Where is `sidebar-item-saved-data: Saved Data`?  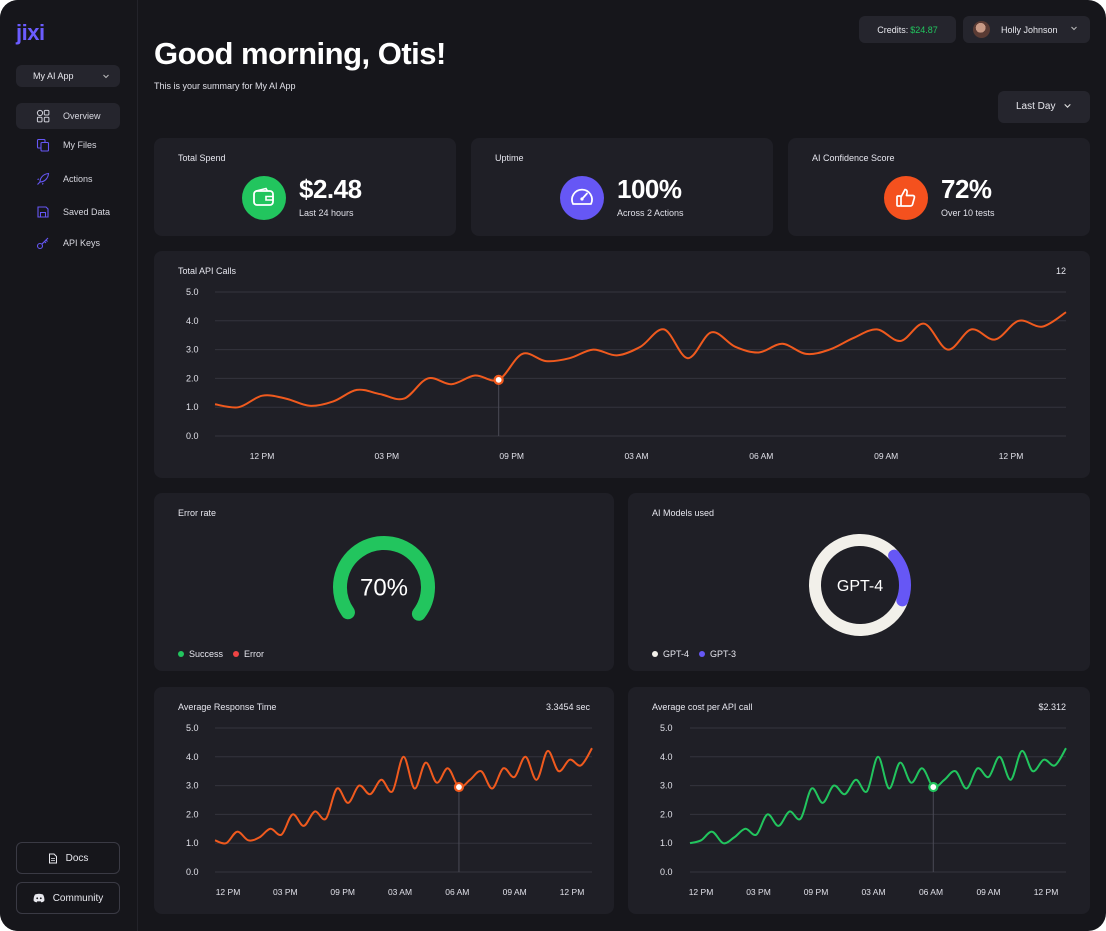
sidebar-item-saved-data: Saved Data is located at coordinates (68, 212).